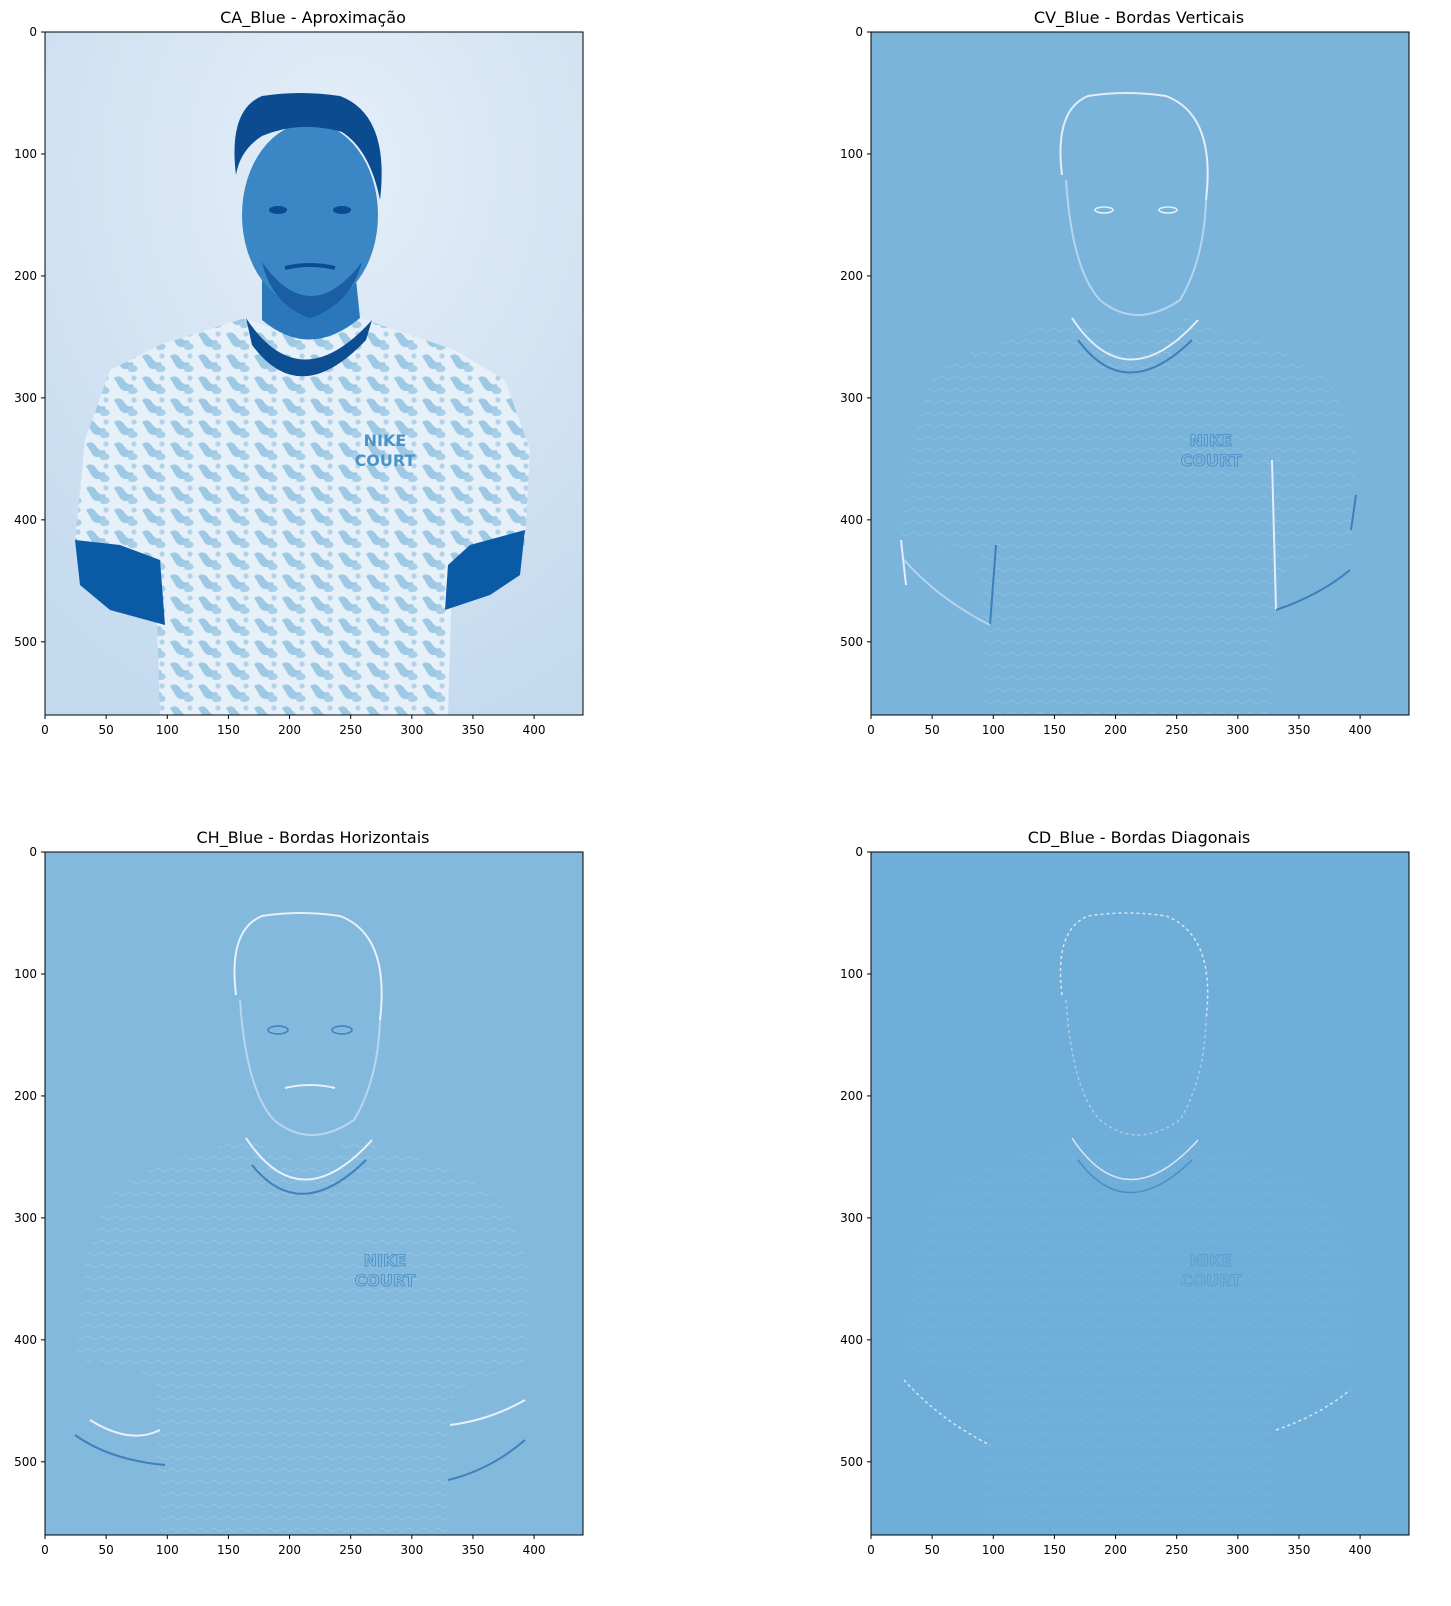  Describe the element at coordinates (534, 1550) in the screenshot. I see `x-tick-label-ch: 400` at that location.